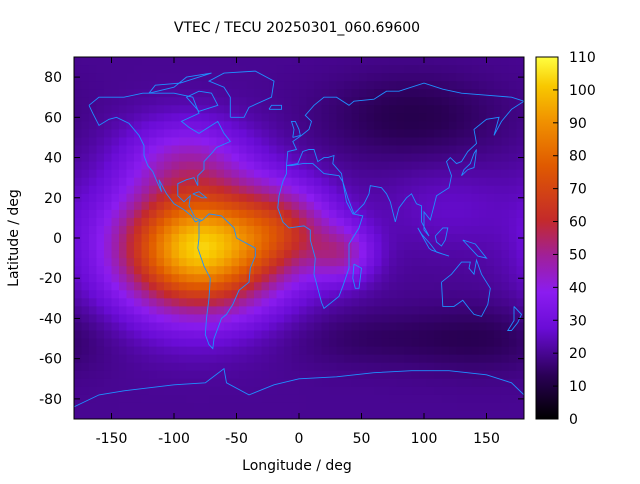 This screenshot has height=484, width=640. I want to click on colorbar-tick-label: 0, so click(573, 420).